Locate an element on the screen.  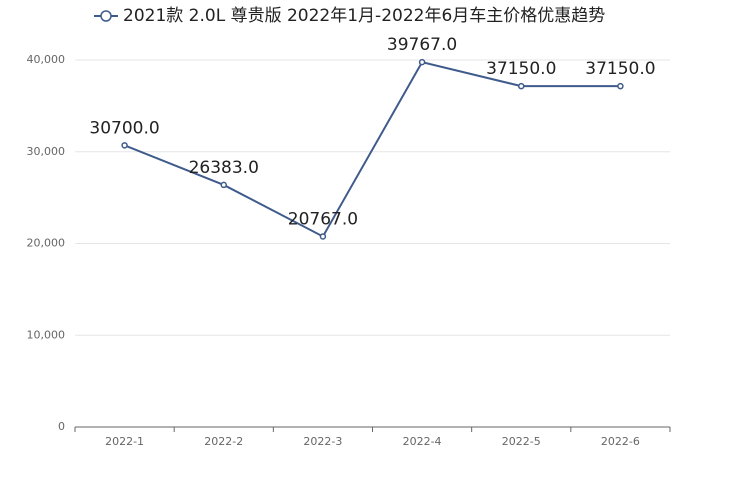
y-tick-label: 40,000 is located at coordinates (46, 59).